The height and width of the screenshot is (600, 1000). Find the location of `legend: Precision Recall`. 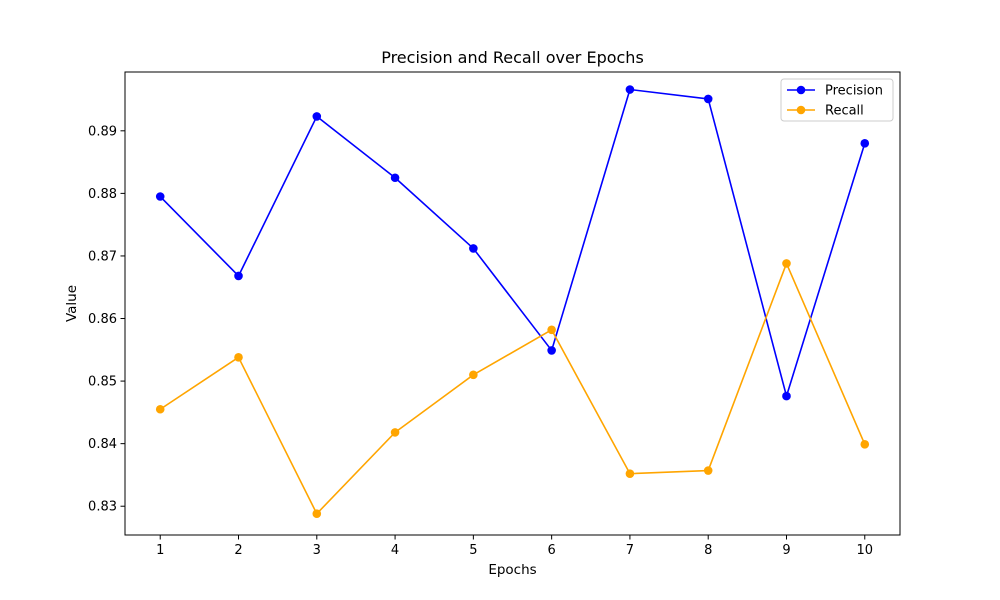

legend: Precision Recall is located at coordinates (837, 100).